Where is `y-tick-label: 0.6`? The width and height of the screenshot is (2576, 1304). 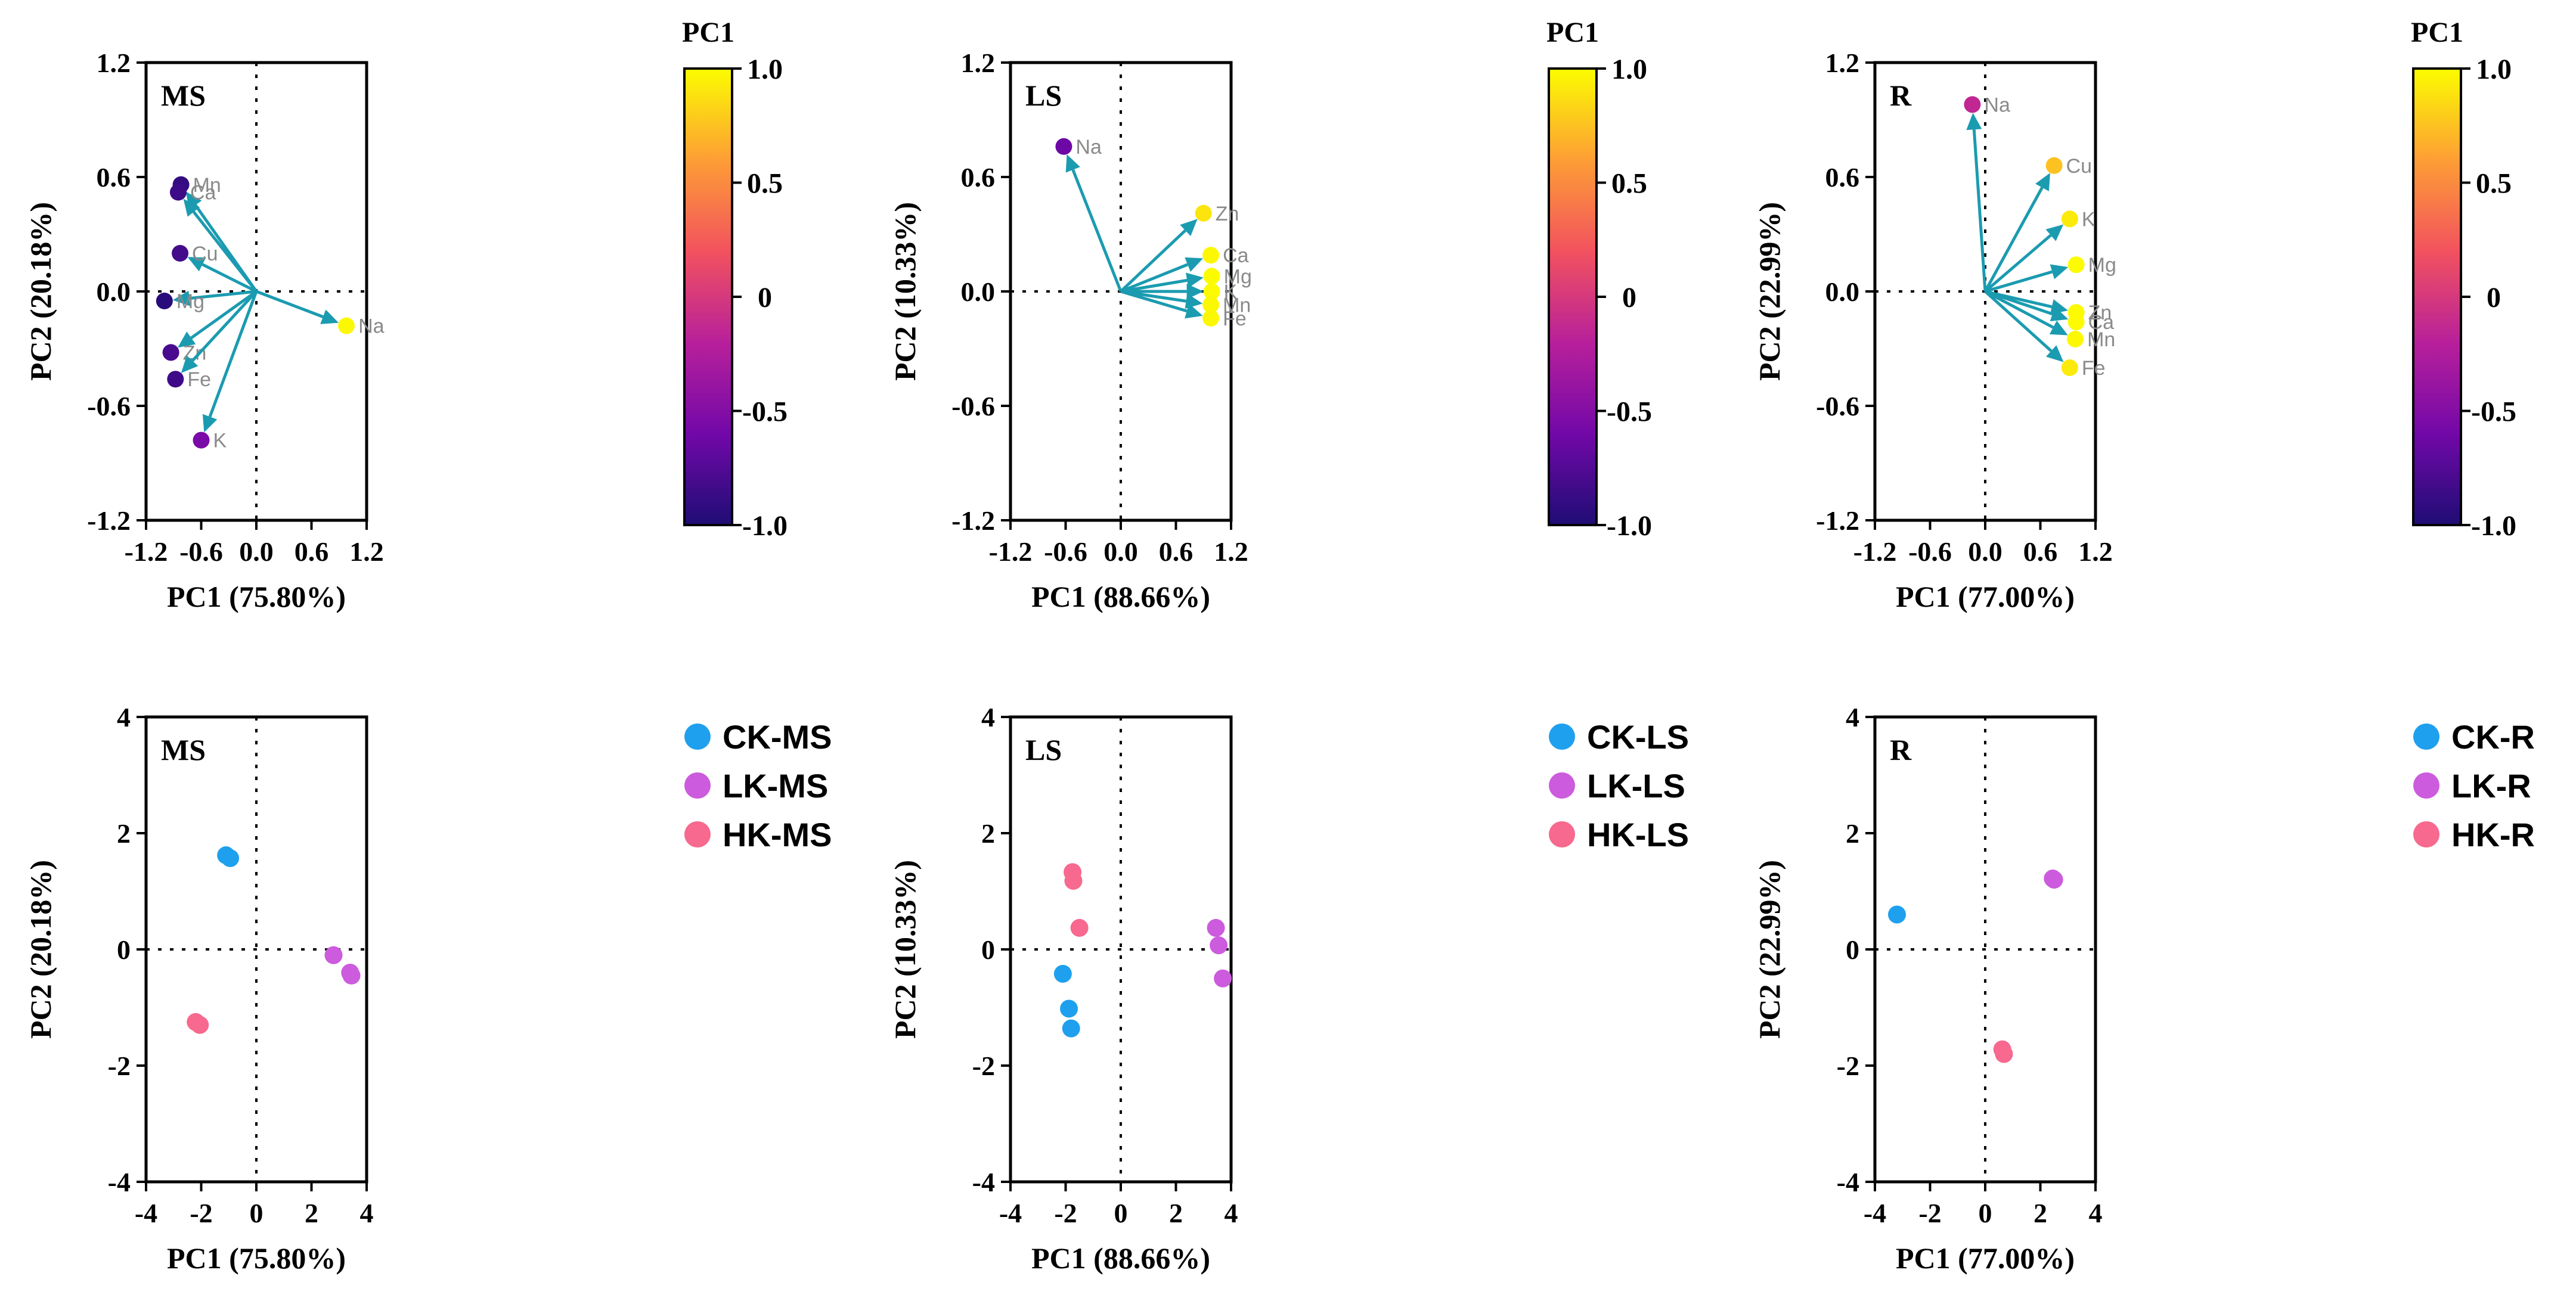
y-tick-label: 0.6 is located at coordinates (978, 177).